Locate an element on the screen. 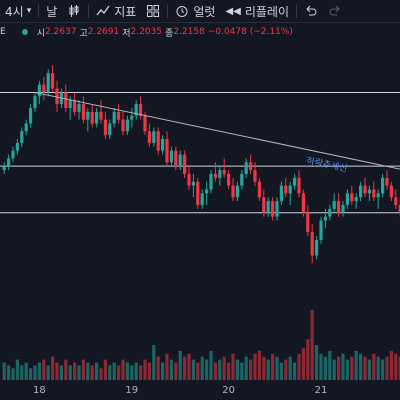 Image resolution: width=400 pixels, height=400 pixels. candles-style-button is located at coordinates (74, 11).